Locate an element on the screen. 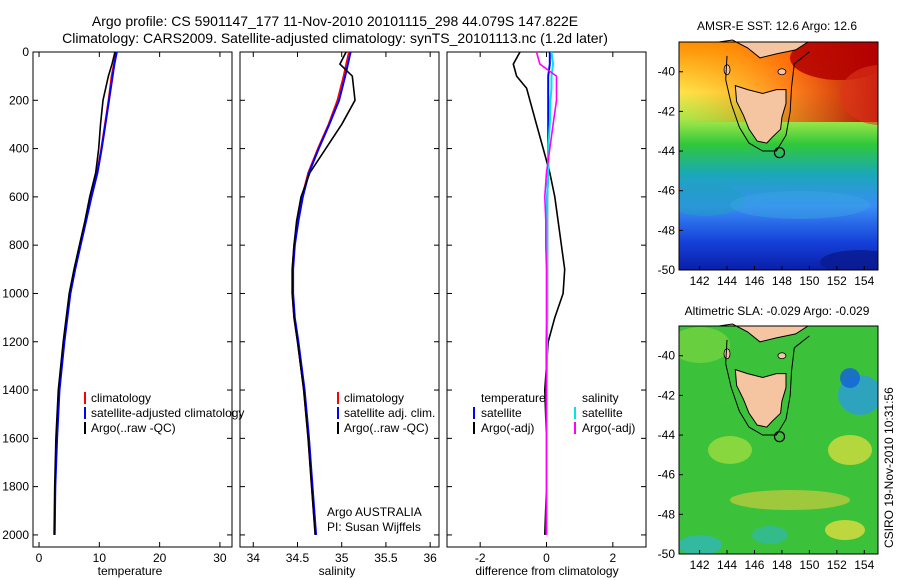 The image size is (900, 580). x-tick-label: 34.5 is located at coordinates (298, 558).